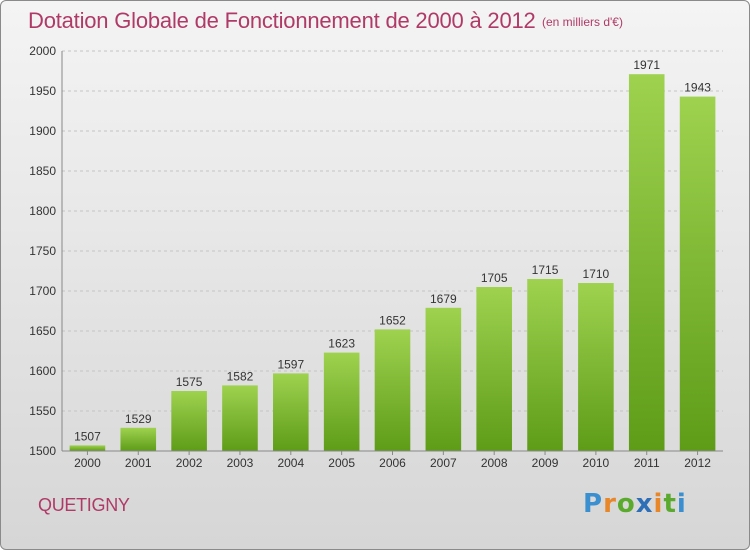 The width and height of the screenshot is (750, 550). What do you see at coordinates (42, 91) in the screenshot?
I see `y-tick-label: 1950` at bounding box center [42, 91].